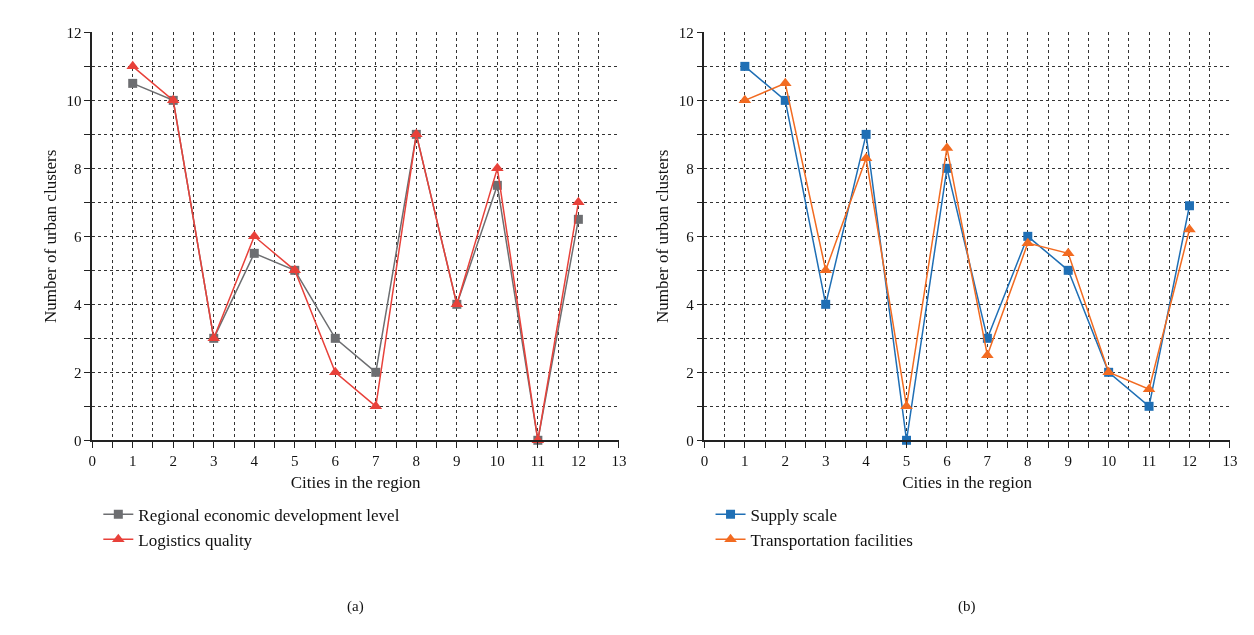 Image resolution: width=1254 pixels, height=635 pixels. What do you see at coordinates (195, 540) in the screenshot?
I see `legend-label: Logistics quality` at bounding box center [195, 540].